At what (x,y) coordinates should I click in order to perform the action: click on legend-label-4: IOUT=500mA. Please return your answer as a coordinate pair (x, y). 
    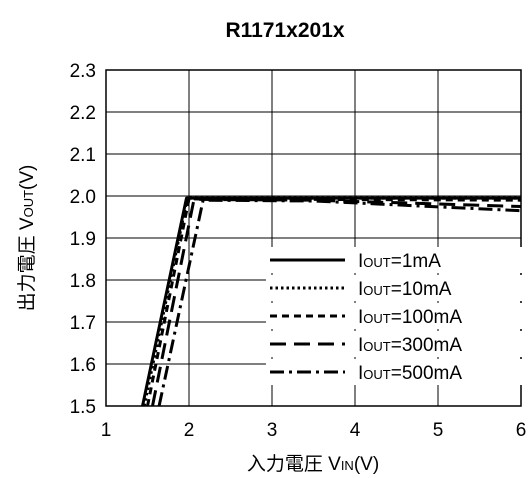
    Looking at the image, I should click on (410, 373).